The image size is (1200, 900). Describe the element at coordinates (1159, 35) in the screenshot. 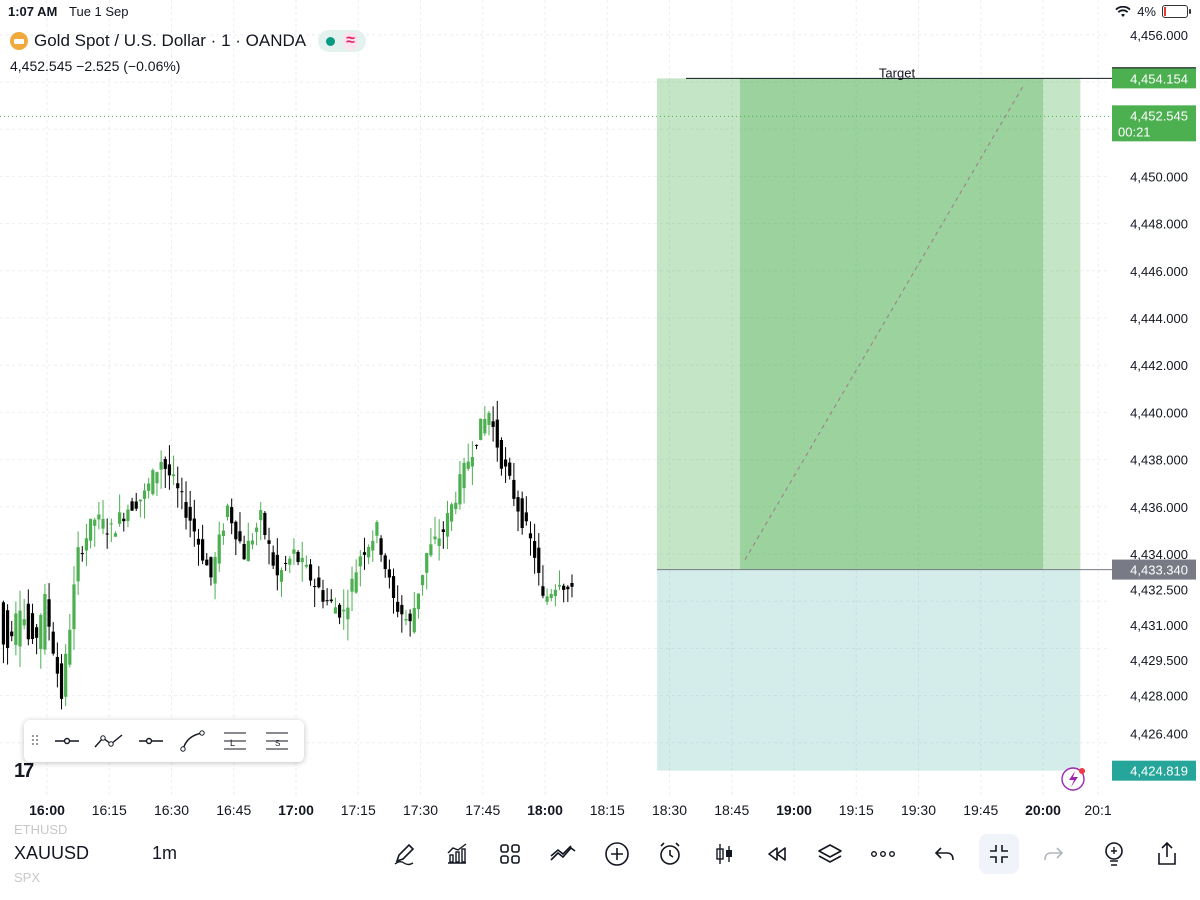

I see `price-tick-label: 4,456.000` at that location.